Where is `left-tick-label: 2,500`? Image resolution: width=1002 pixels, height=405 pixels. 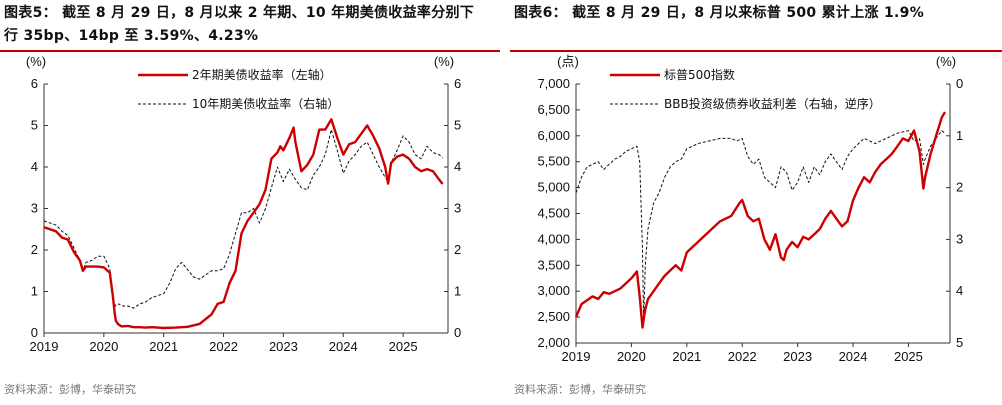 left-tick-label: 2,500 is located at coordinates (553, 316).